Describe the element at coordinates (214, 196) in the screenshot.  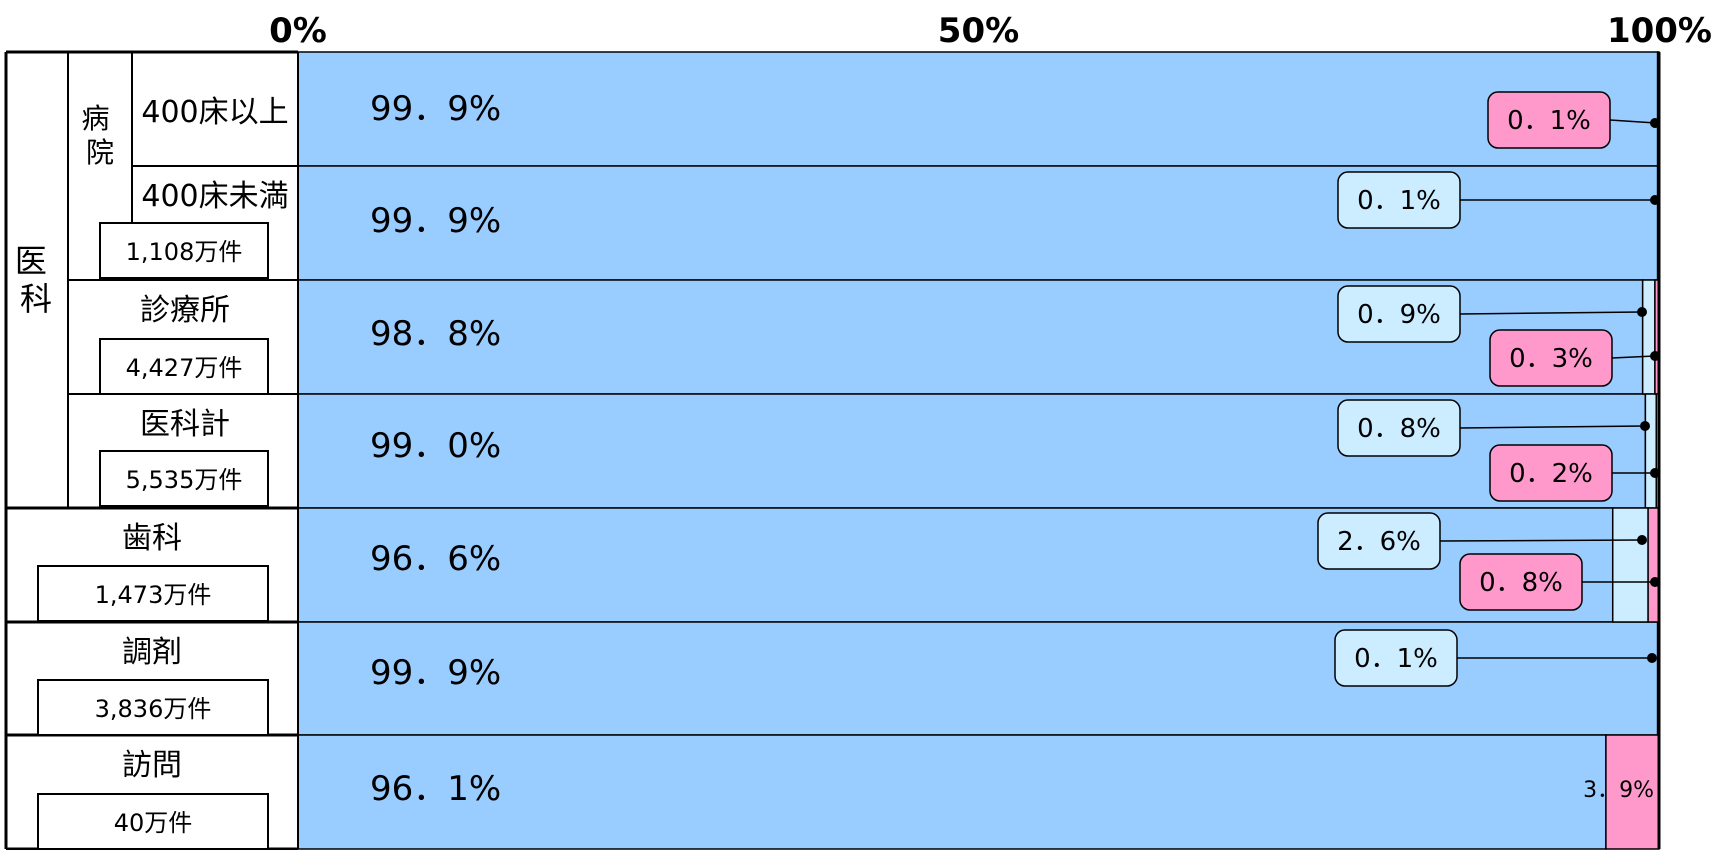
I see `row-label: 400床未満` at that location.